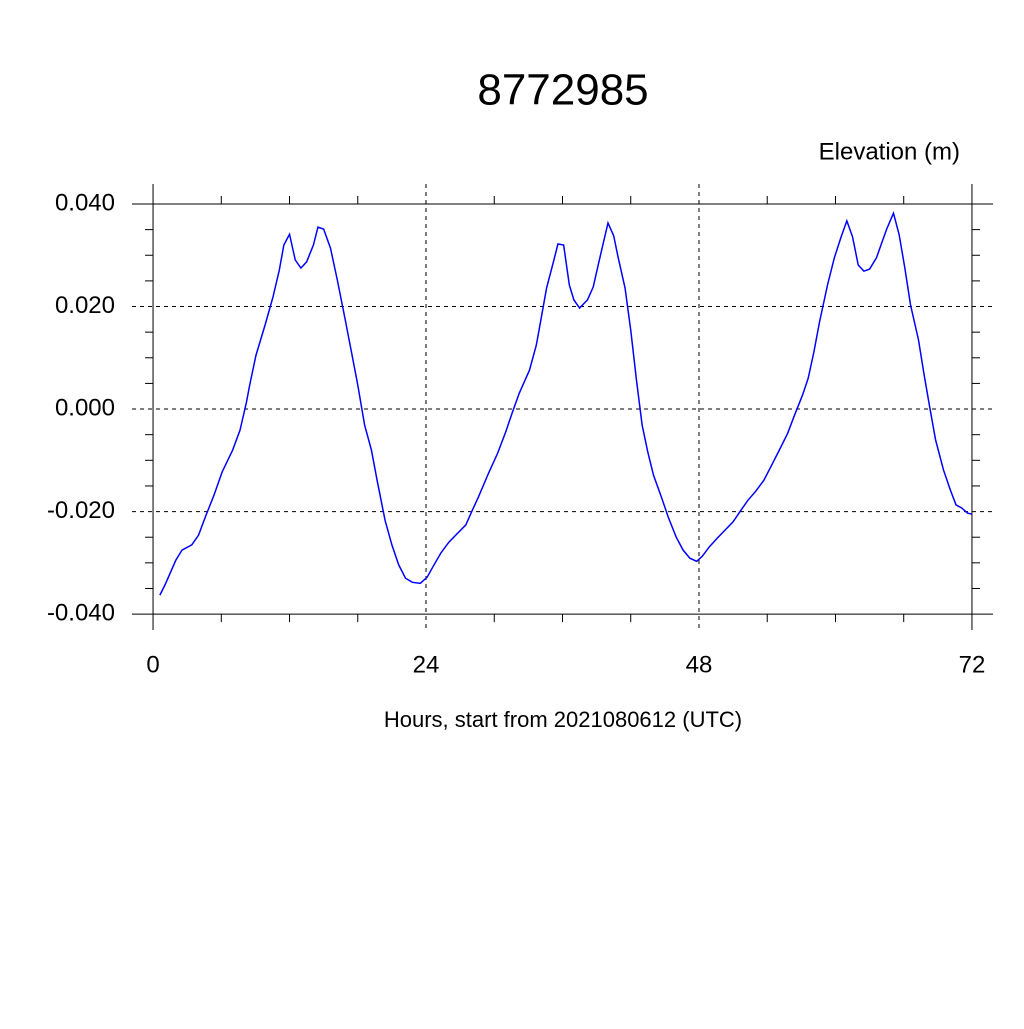 The height and width of the screenshot is (1029, 1024). What do you see at coordinates (972, 664) in the screenshot?
I see `x-tick-label: 72` at bounding box center [972, 664].